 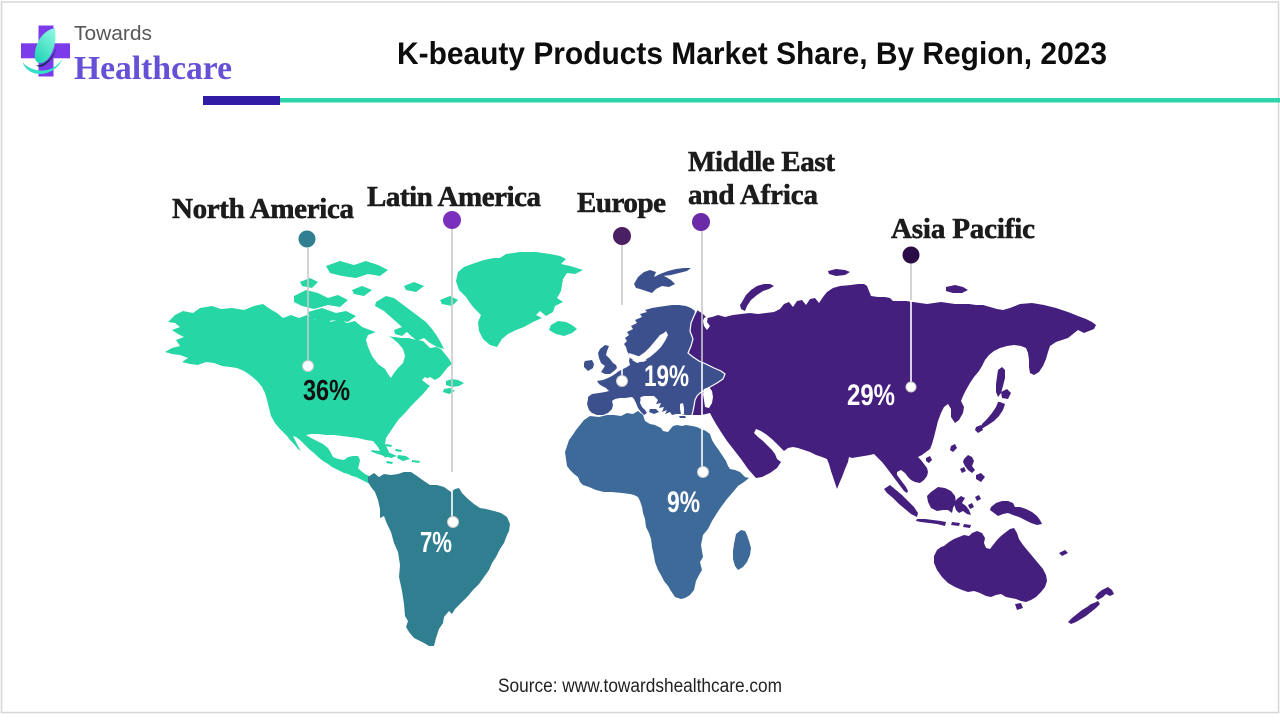 What do you see at coordinates (326, 391) in the screenshot?
I see `svg-text: 36%` at bounding box center [326, 391].